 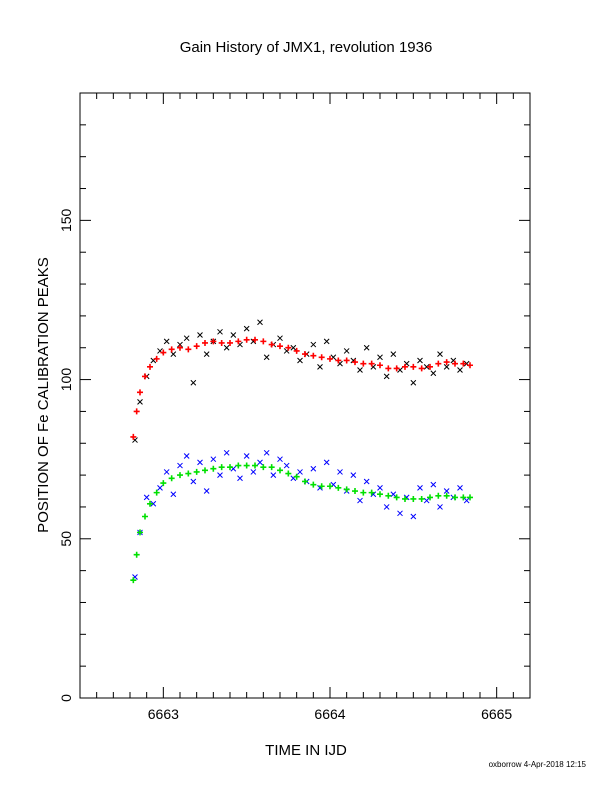 What do you see at coordinates (538, 764) in the screenshot?
I see `timestamp-footer: oxborrow 4-Apr-2018 12:15` at bounding box center [538, 764].